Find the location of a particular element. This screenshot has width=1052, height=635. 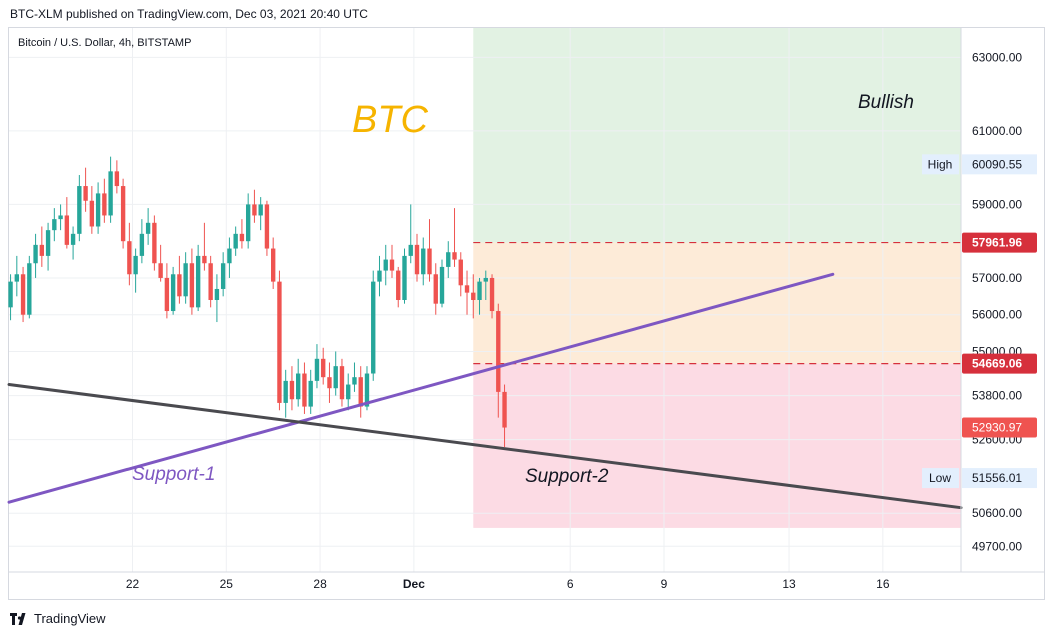

y-tick-label-8: 50600.00 is located at coordinates (997, 513).